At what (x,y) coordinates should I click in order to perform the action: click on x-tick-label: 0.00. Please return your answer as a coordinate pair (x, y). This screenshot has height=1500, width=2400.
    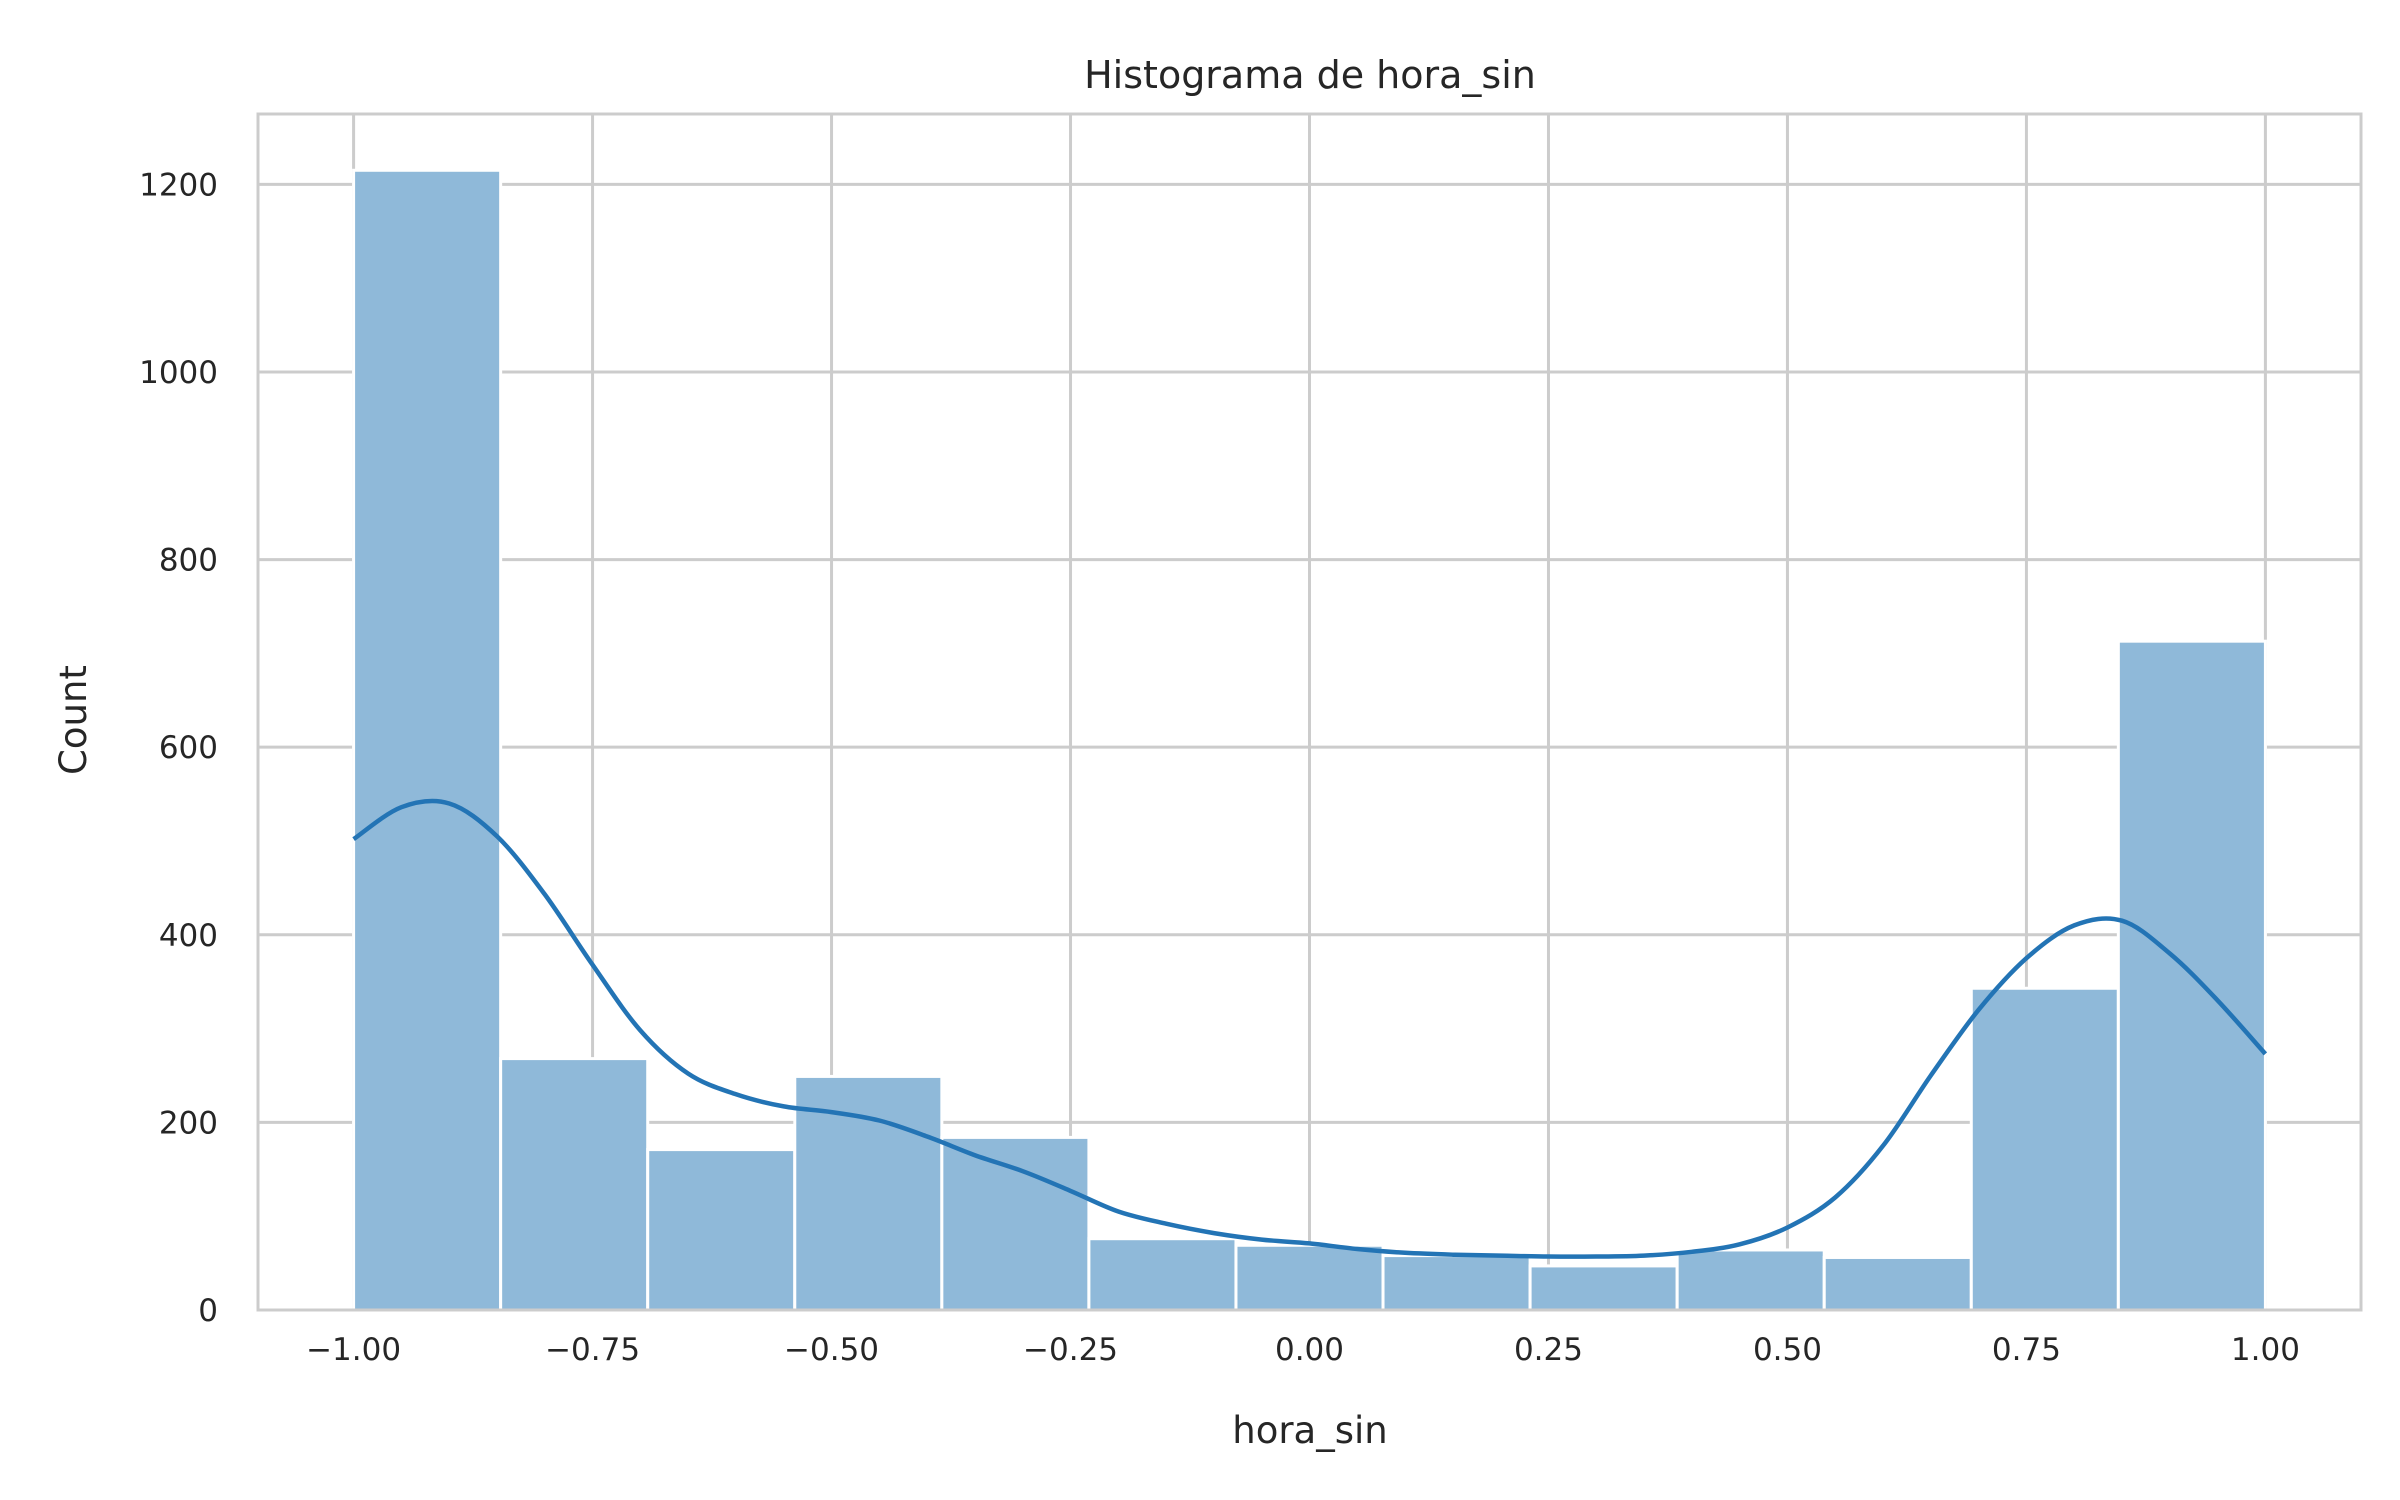
    Looking at the image, I should click on (1309, 1350).